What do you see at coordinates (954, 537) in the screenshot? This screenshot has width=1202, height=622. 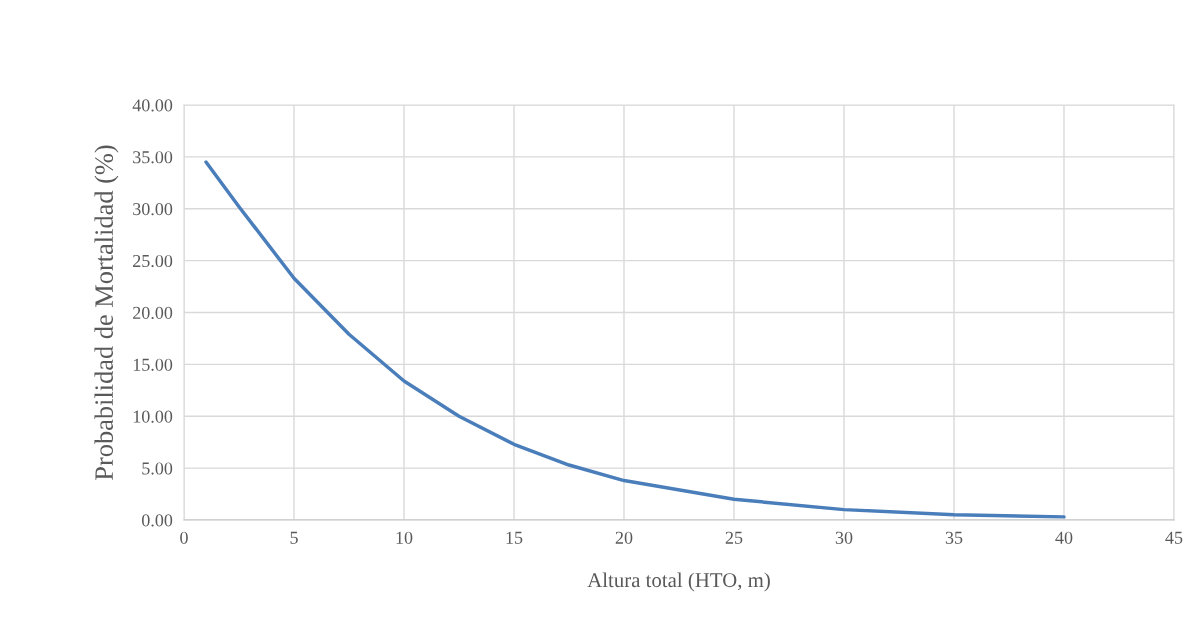 I see `x-tick-label: 35` at bounding box center [954, 537].